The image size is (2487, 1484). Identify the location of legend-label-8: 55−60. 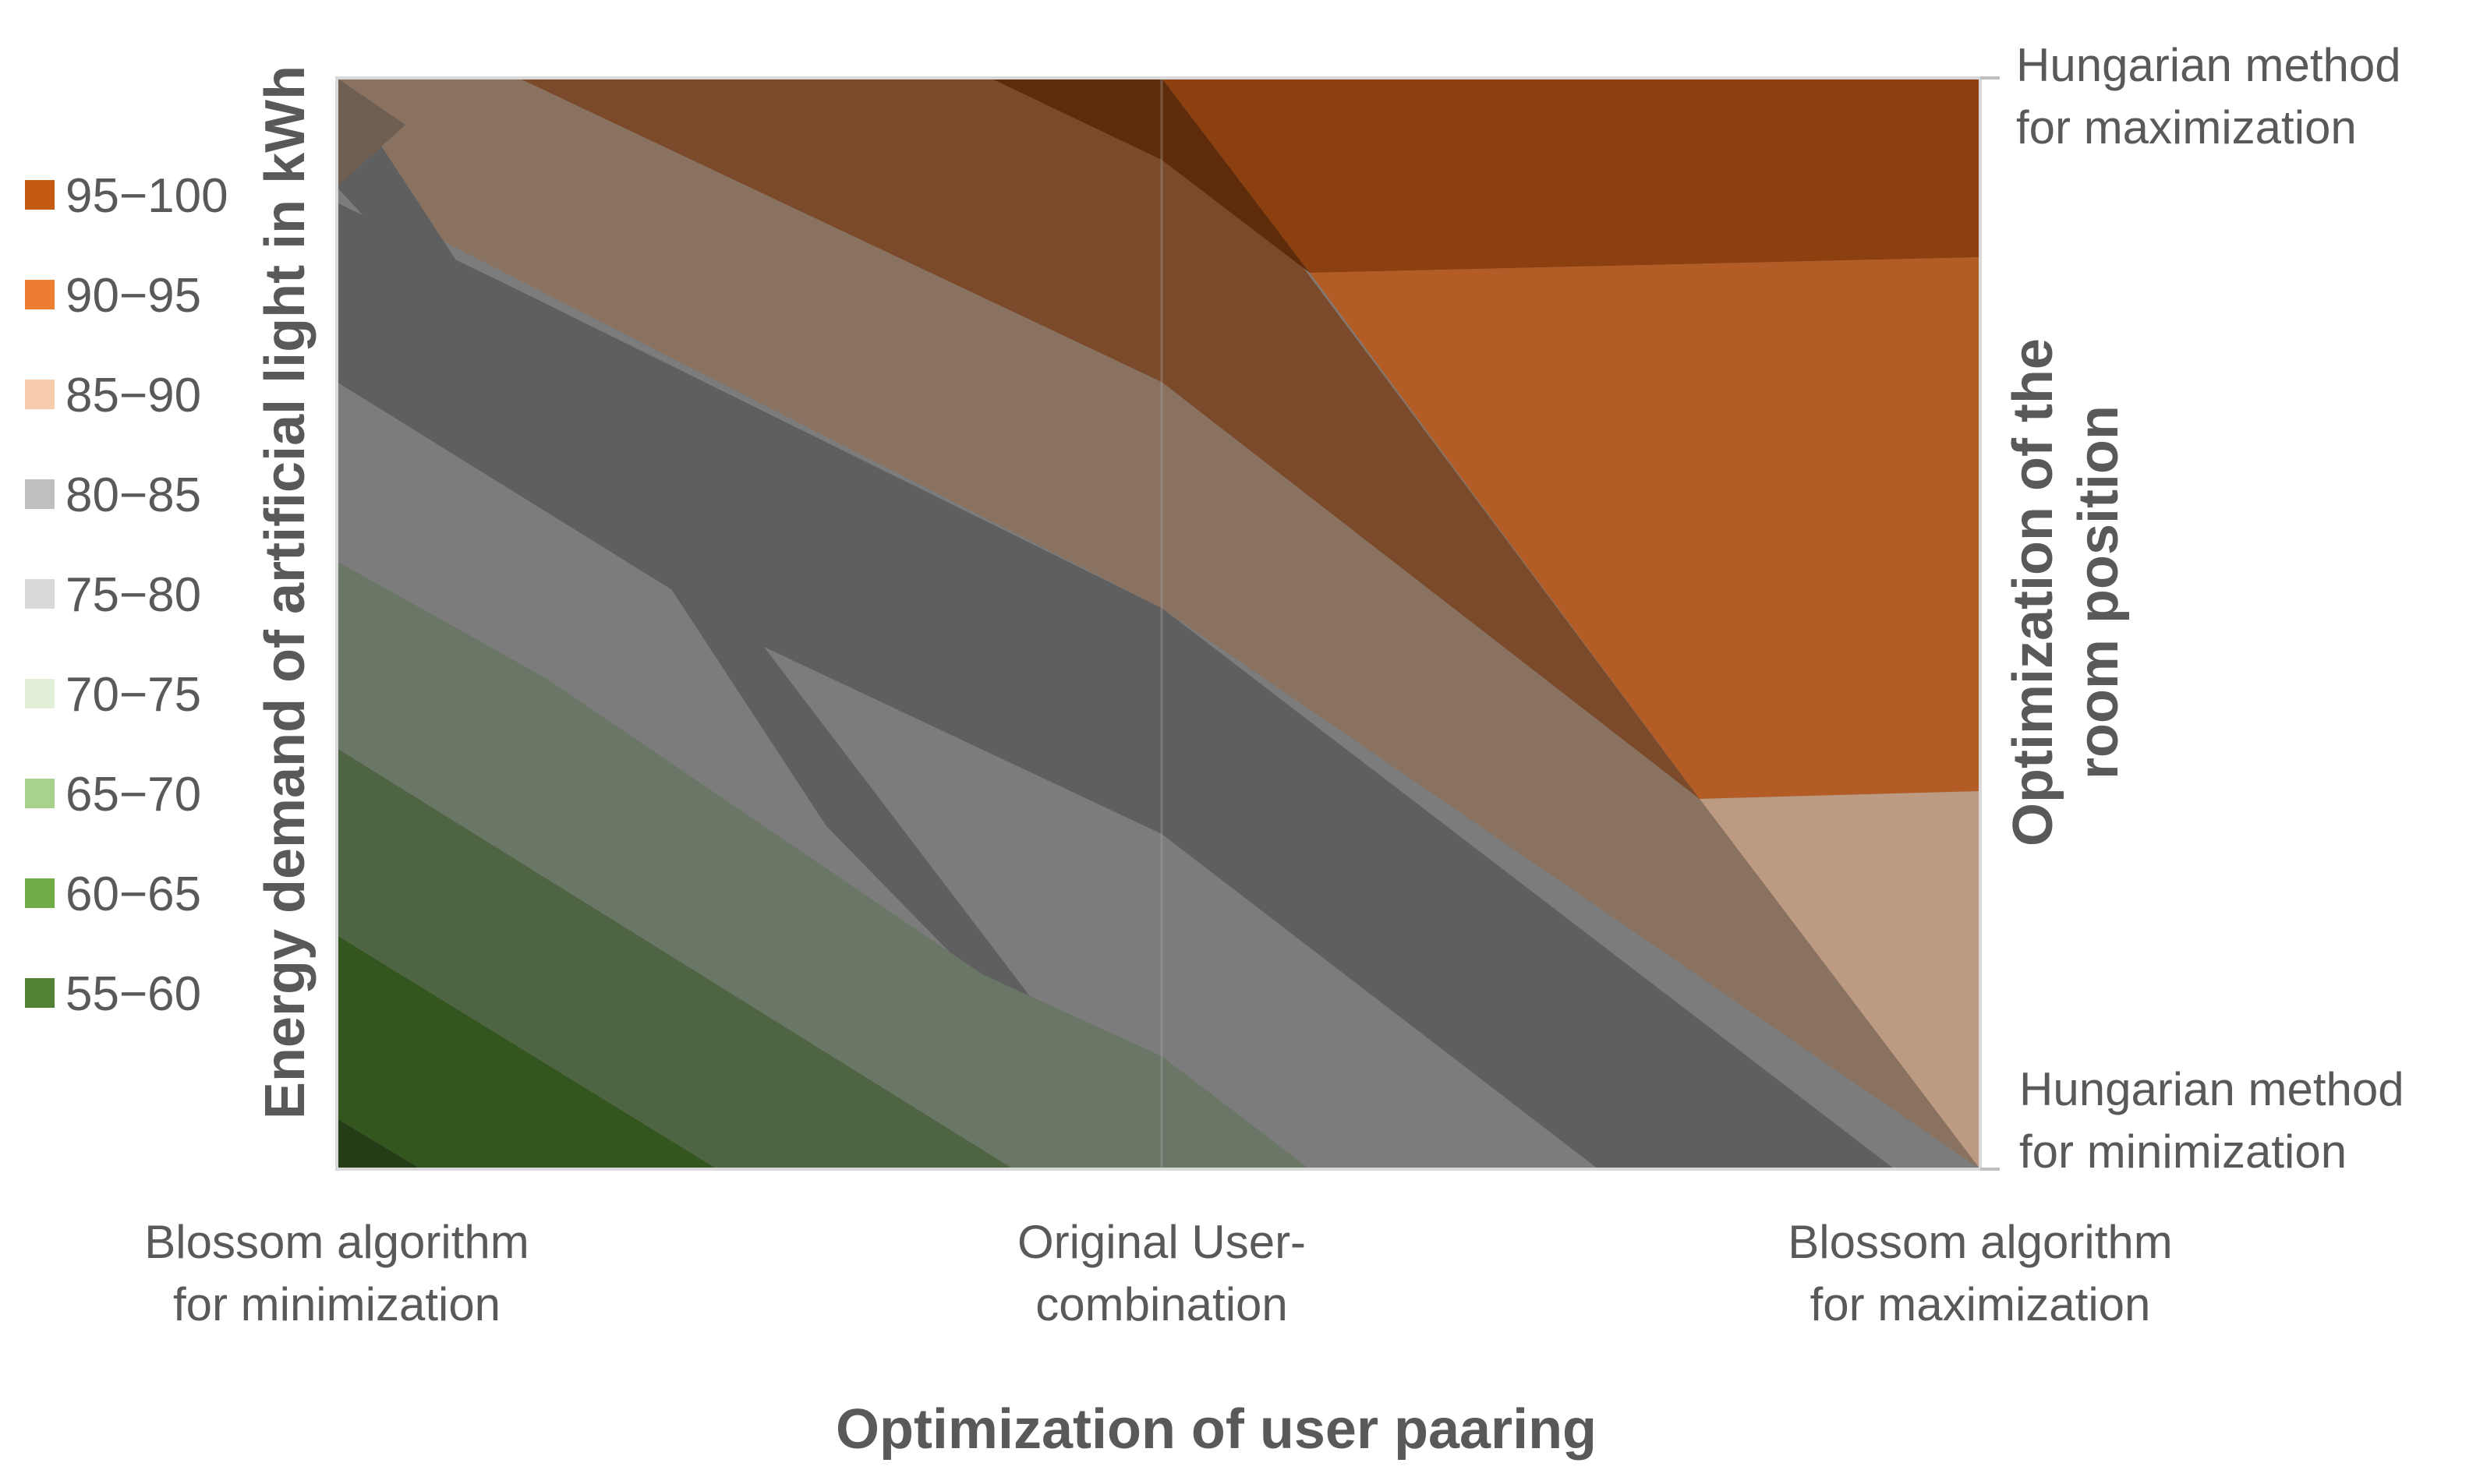
(133, 994).